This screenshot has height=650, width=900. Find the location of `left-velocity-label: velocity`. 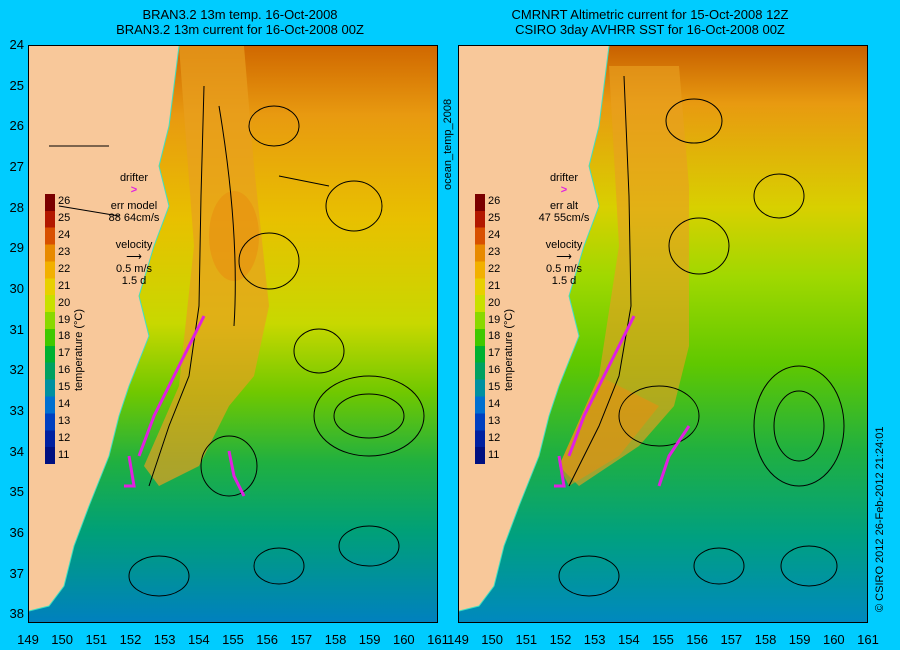

left-velocity-label: velocity is located at coordinates (134, 245).